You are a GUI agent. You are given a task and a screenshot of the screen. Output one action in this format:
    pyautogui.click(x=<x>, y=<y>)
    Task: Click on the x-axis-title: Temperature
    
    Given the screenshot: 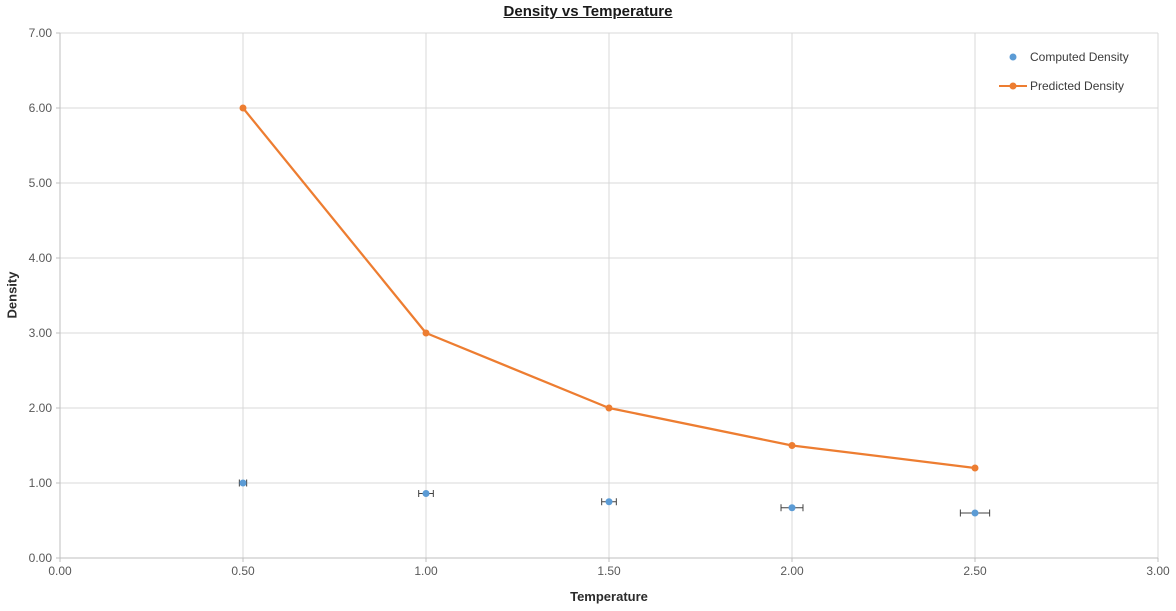 What is the action you would take?
    pyautogui.click(x=609, y=596)
    